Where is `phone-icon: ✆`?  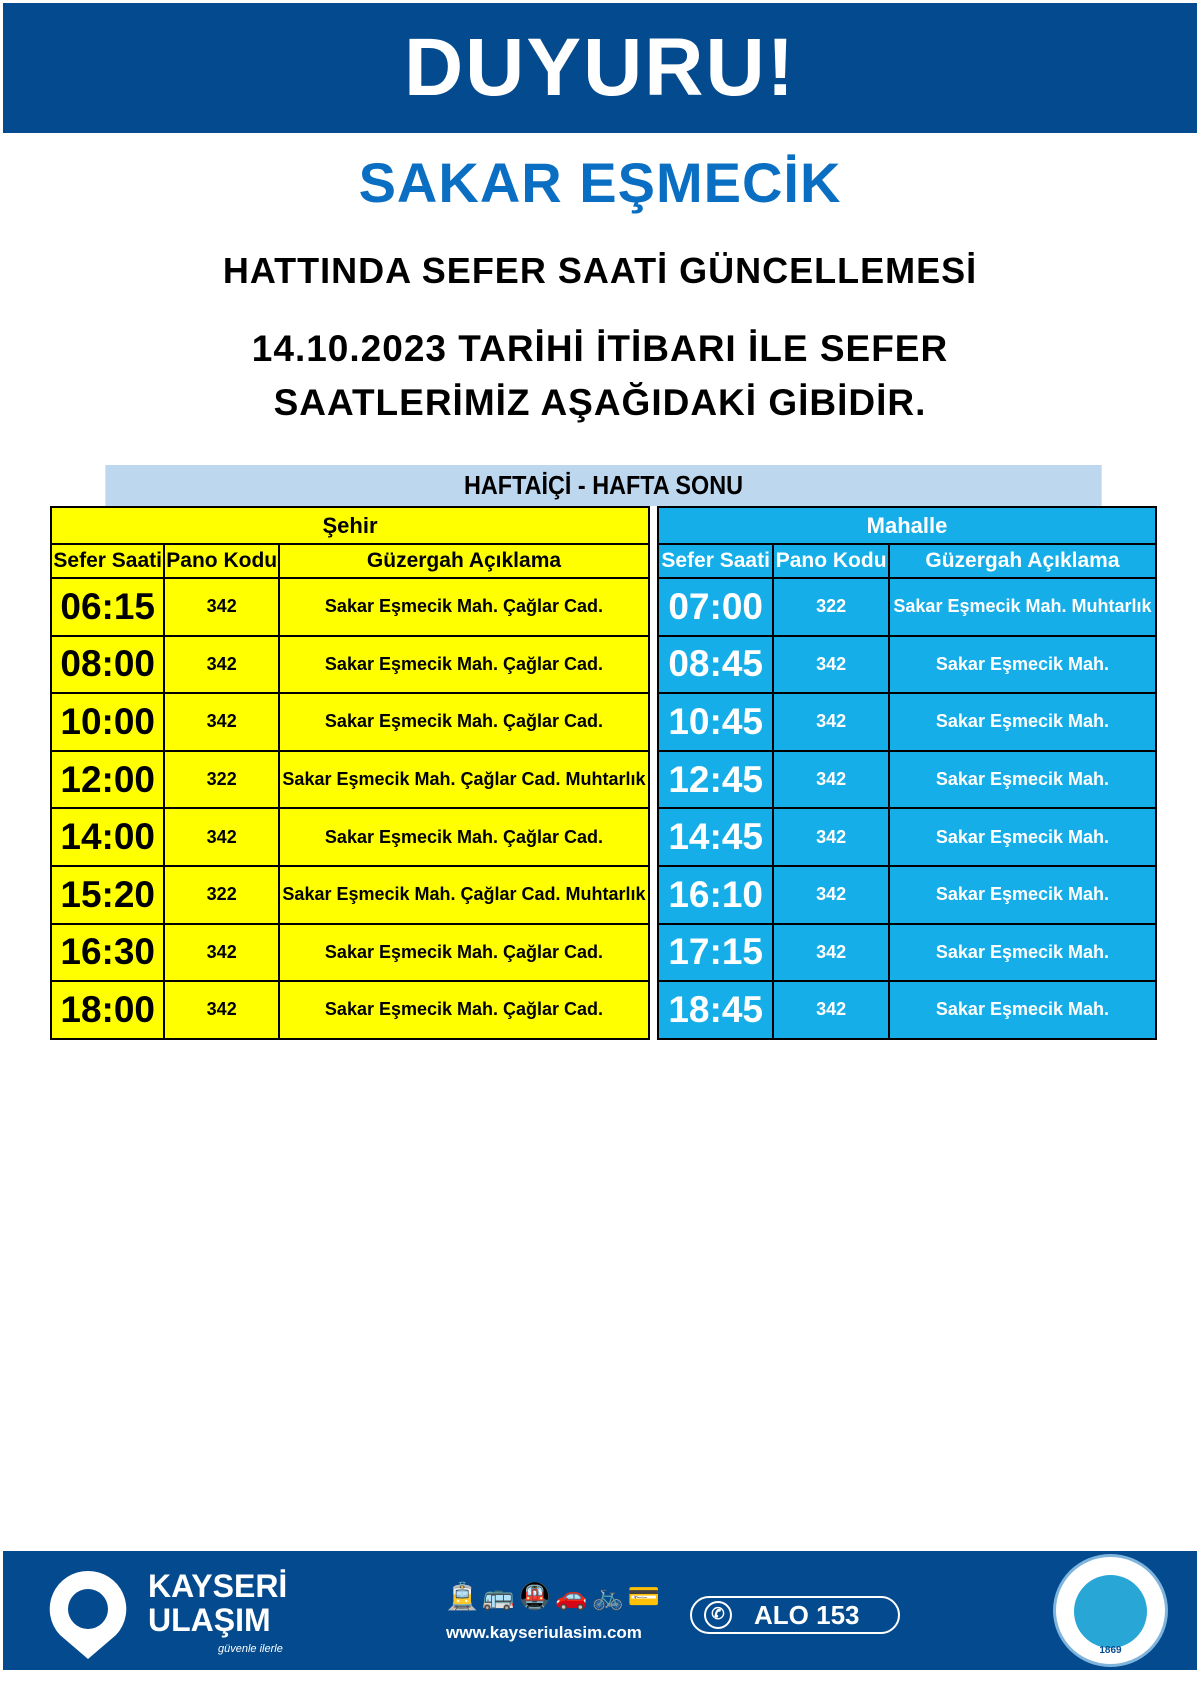 phone-icon: ✆ is located at coordinates (718, 1615).